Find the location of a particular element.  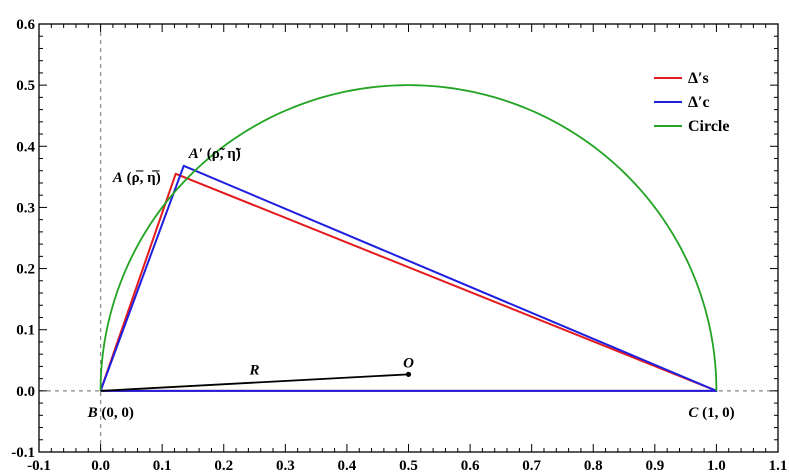

x-tick-label: 0.5 is located at coordinates (408, 466).